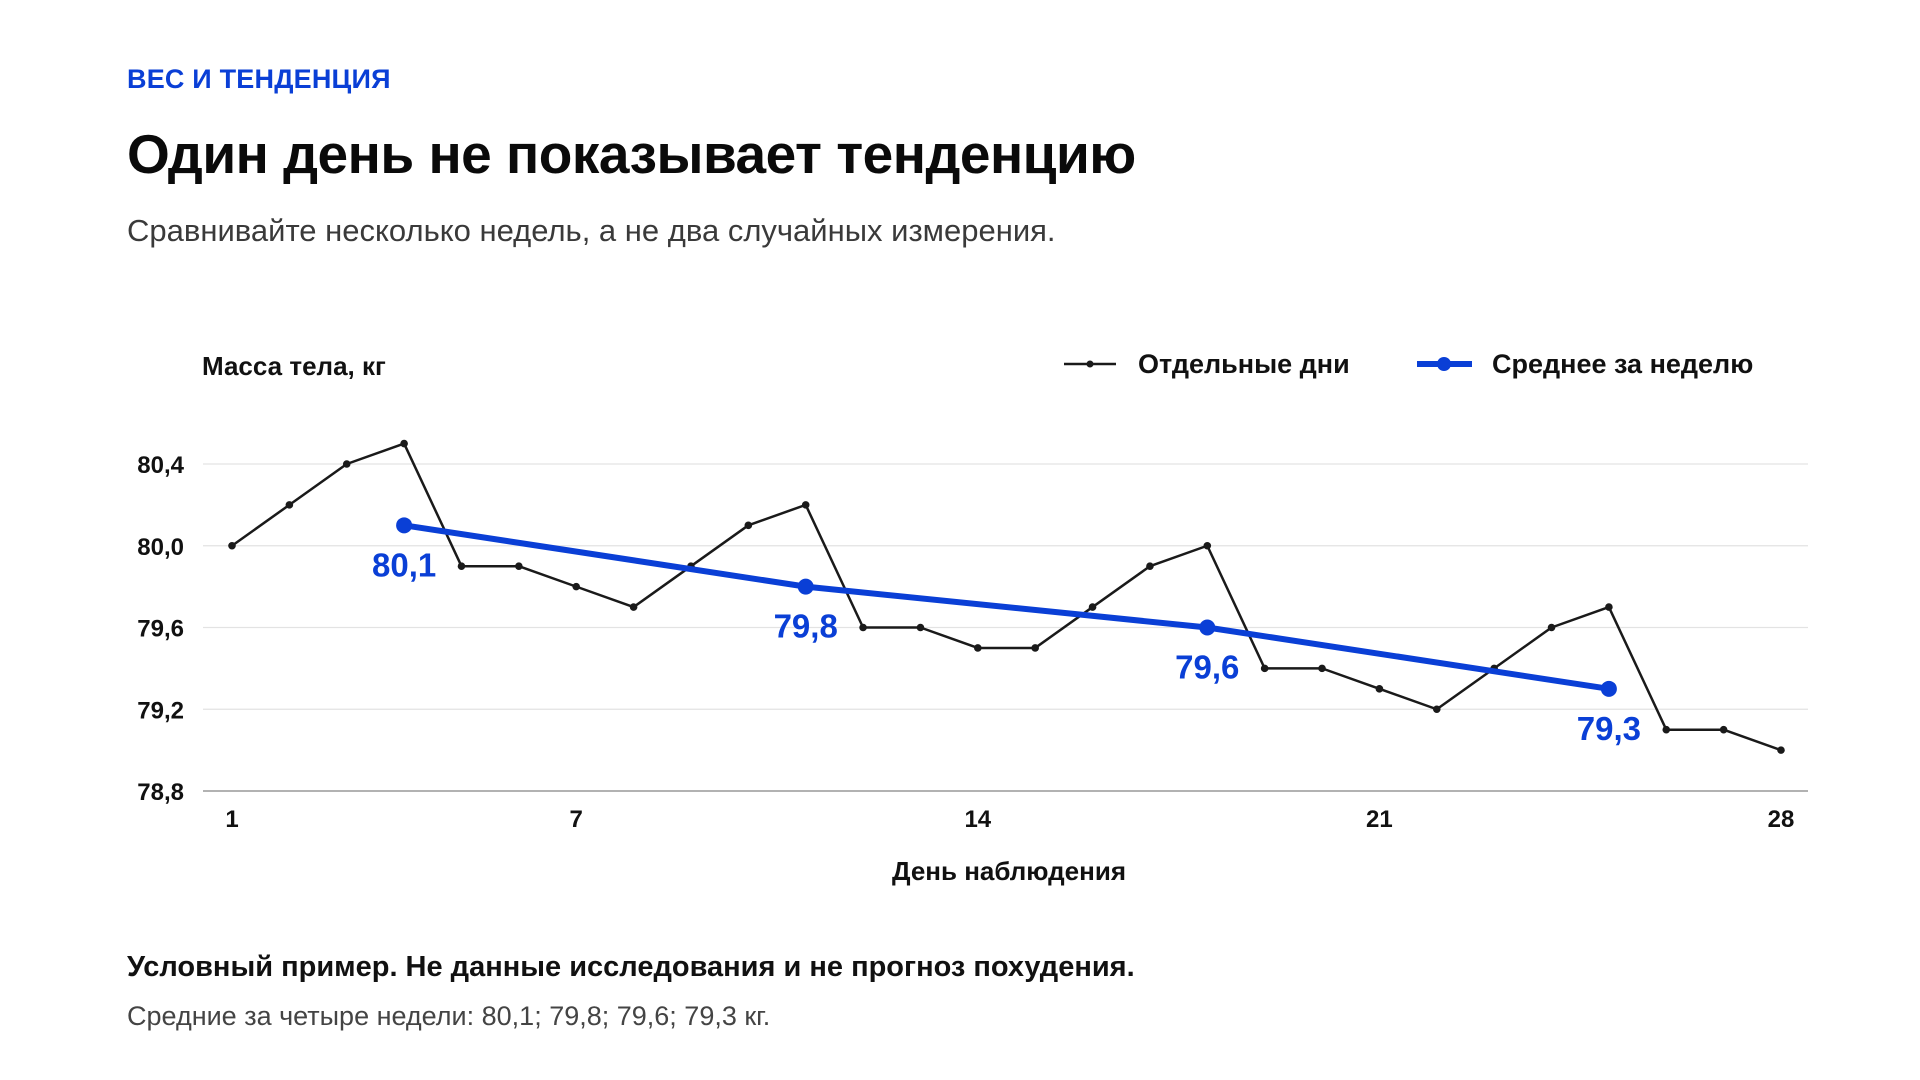 The height and width of the screenshot is (1080, 1920). I want to click on x-axis-title: День наблюдения, so click(1009, 871).